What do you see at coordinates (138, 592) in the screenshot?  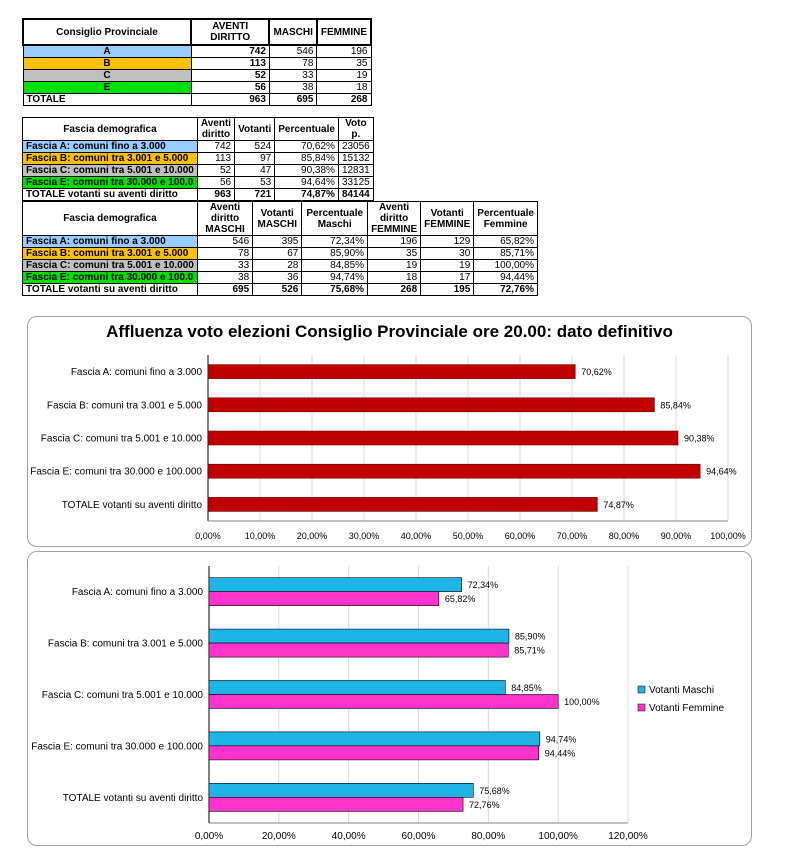 I see `chart2-category-label: Fascia A: comuni fino a 3.000` at bounding box center [138, 592].